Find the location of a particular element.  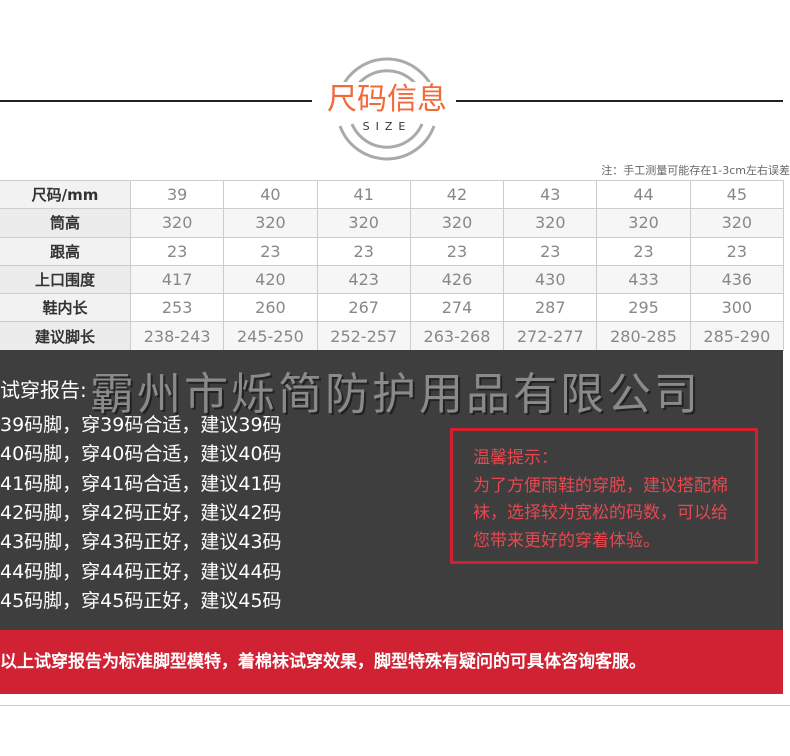

table-cell: 263-268 is located at coordinates (457, 336).